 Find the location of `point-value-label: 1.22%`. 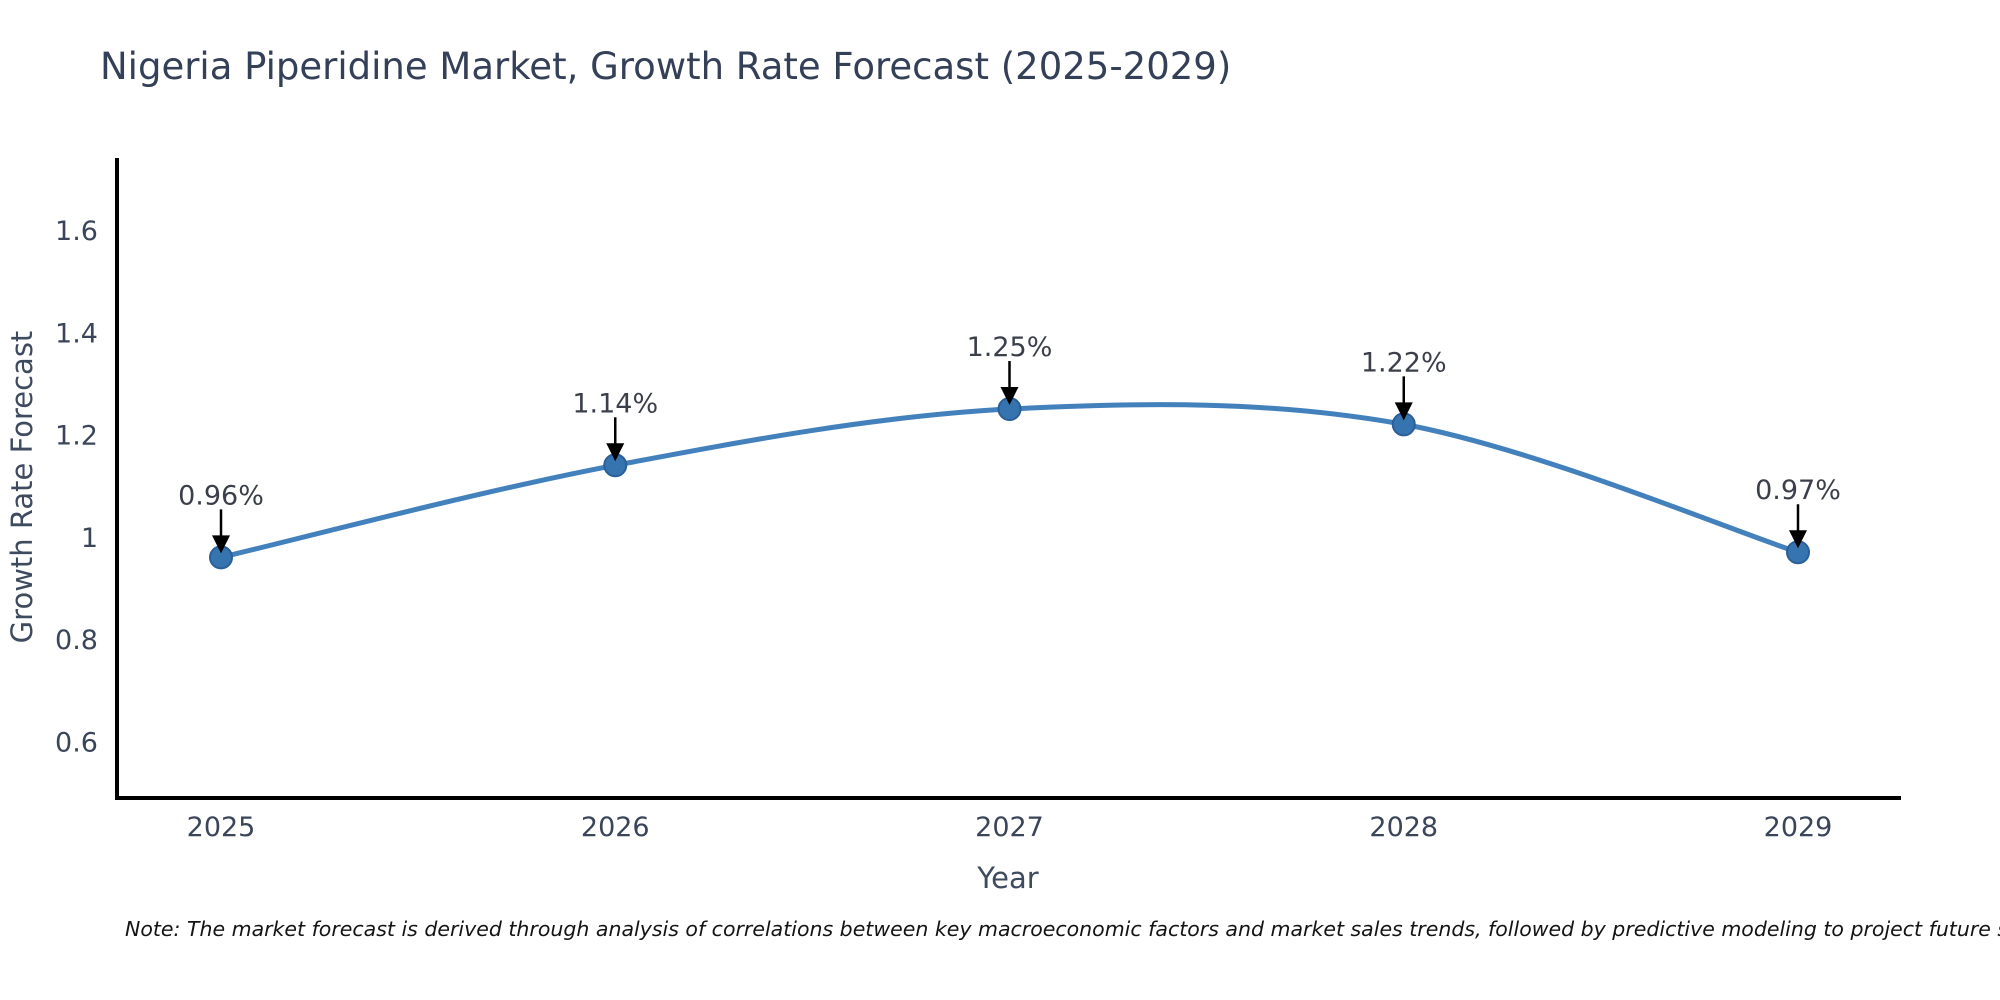

point-value-label: 1.22% is located at coordinates (1404, 362).